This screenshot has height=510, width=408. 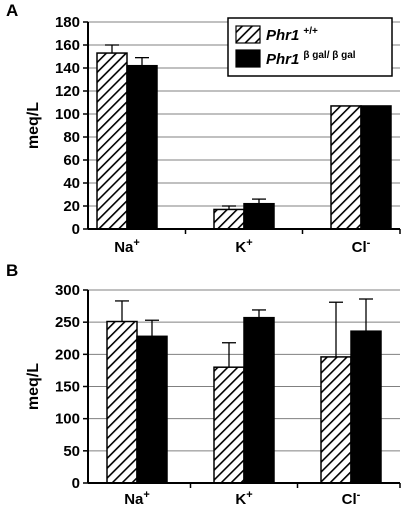 What do you see at coordinates (67, 354) in the screenshot?
I see `y-tick-label: 200` at bounding box center [67, 354].